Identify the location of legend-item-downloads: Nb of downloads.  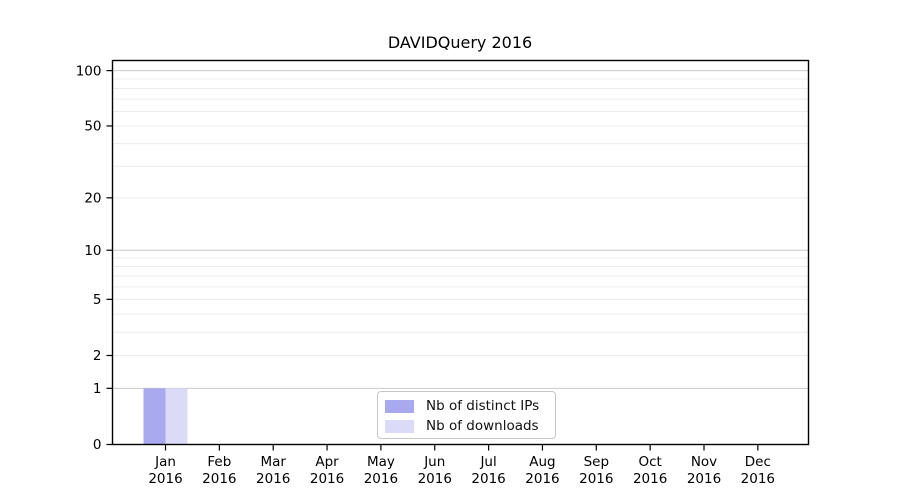
(466, 426).